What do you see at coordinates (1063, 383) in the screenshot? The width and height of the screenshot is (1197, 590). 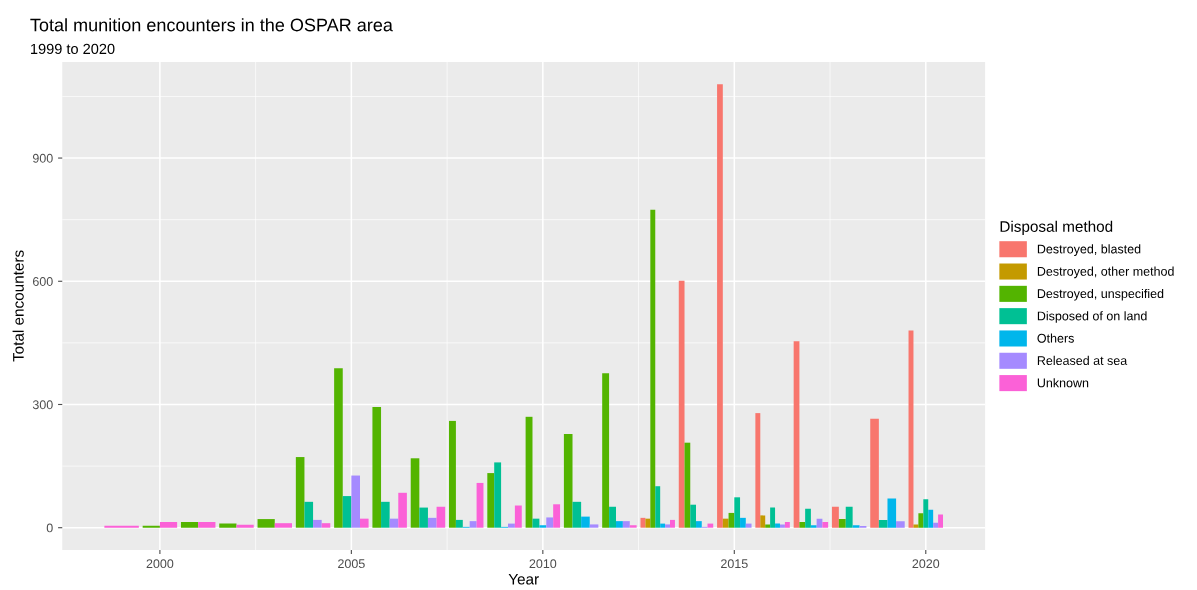 I see `legend-label: Unknown` at bounding box center [1063, 383].